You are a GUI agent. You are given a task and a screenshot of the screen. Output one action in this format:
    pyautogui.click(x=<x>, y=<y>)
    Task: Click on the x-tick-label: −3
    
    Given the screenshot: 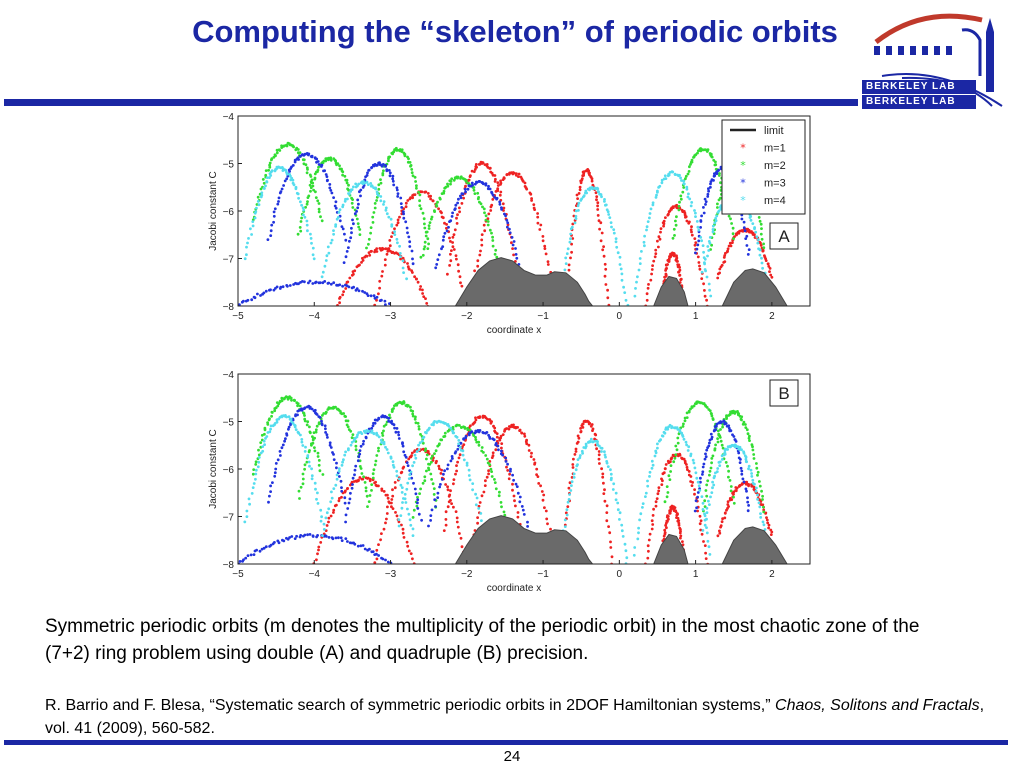 What is the action you would take?
    pyautogui.click(x=391, y=574)
    